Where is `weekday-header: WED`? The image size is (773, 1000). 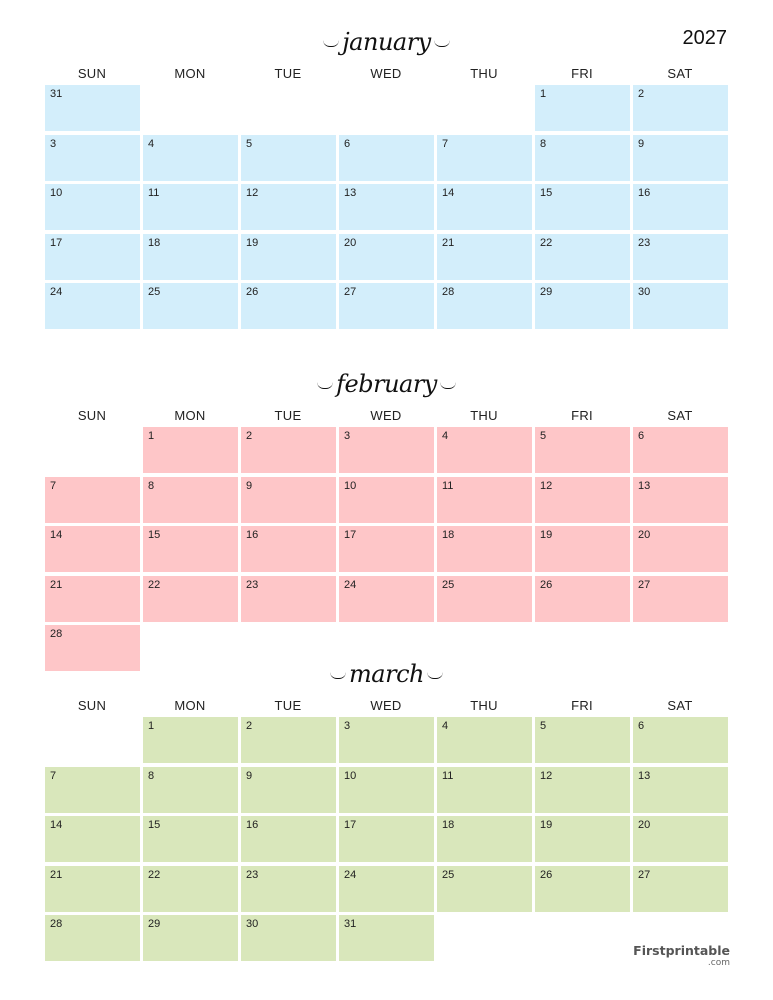 weekday-header: WED is located at coordinates (386, 415).